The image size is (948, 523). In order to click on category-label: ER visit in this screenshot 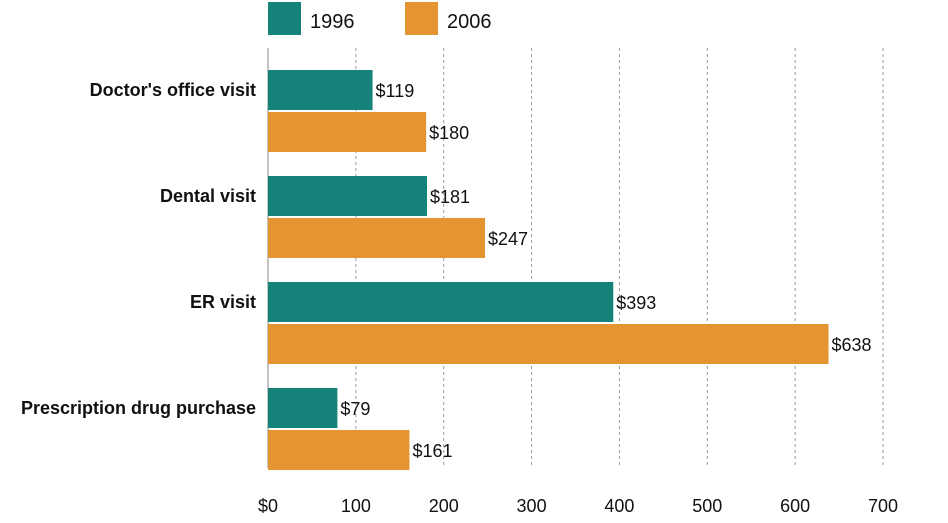, I will do `click(223, 302)`.